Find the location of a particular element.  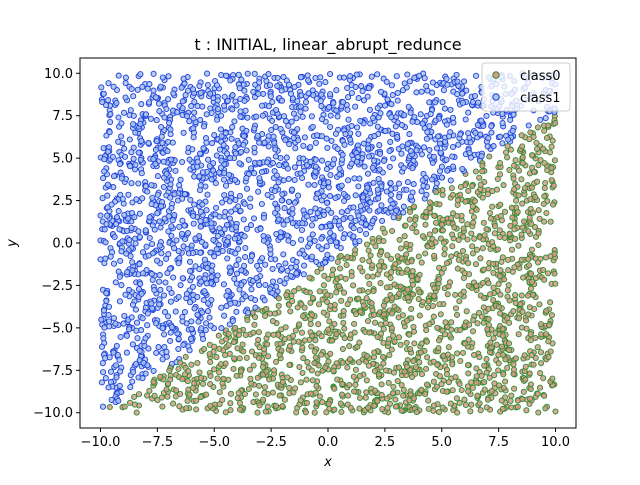

y-tick-label: −5.0 is located at coordinates (57, 328).